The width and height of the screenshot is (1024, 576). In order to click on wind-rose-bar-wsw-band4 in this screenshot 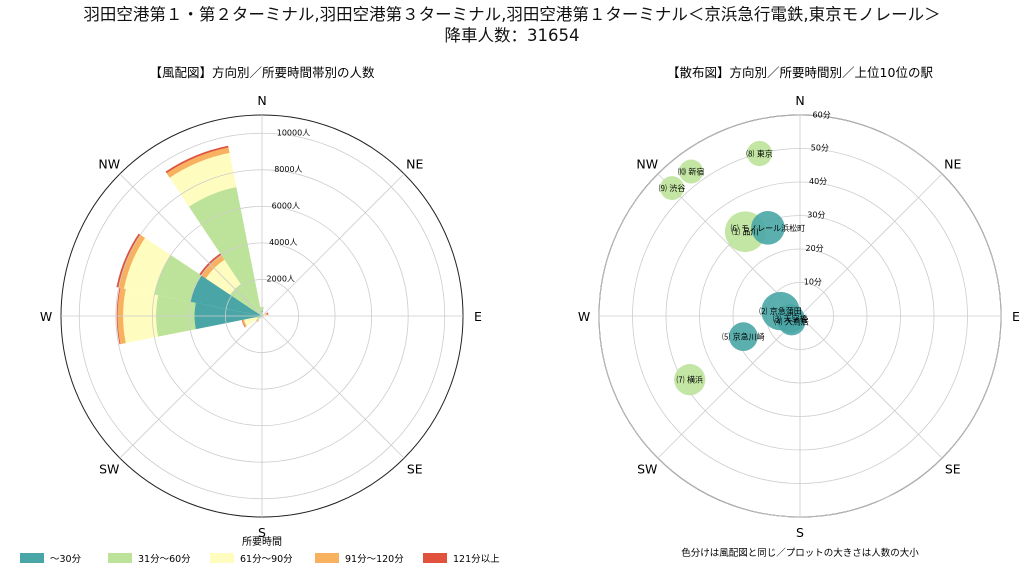, I will do `click(244, 323)`.